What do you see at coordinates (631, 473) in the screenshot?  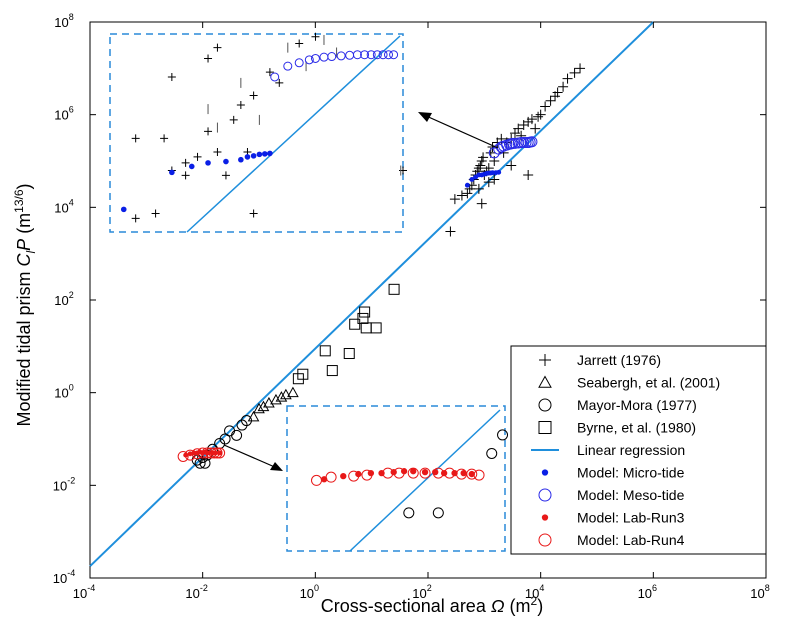 I see `legend-label: Model: Micro-tide` at bounding box center [631, 473].